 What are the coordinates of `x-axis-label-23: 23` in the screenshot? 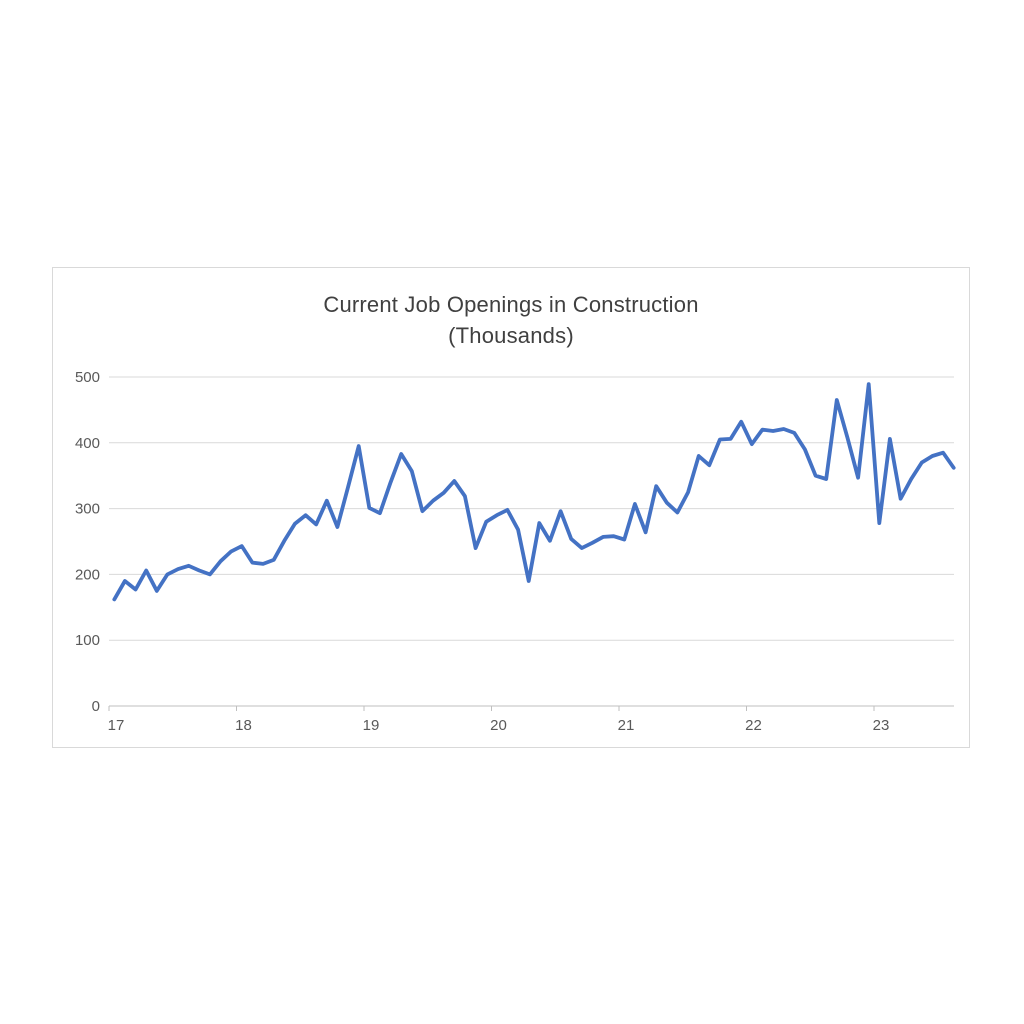 It's located at (881, 725).